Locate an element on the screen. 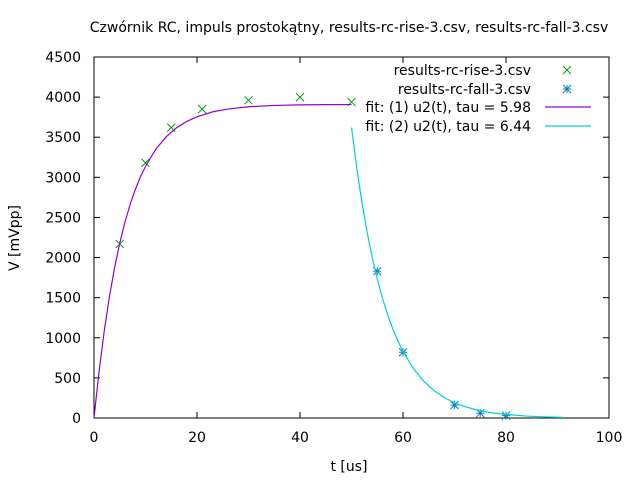 The width and height of the screenshot is (640, 485). legend-entry: fit: (2) u2(t), tau = 6.44 is located at coordinates (478, 127).